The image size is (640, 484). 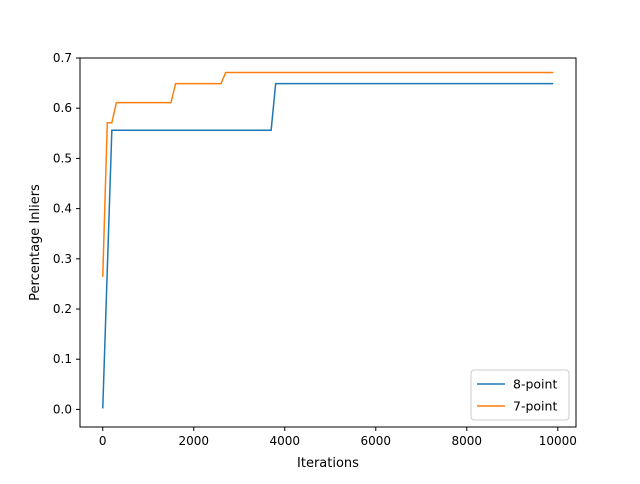 I want to click on x-tick-label: 4000, so click(x=284, y=441).